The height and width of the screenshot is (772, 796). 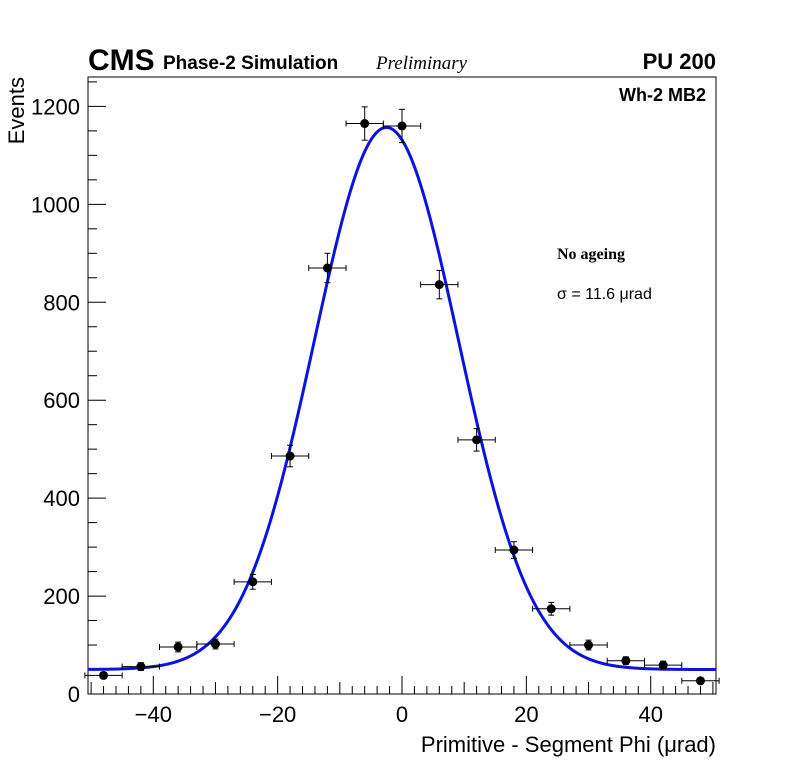 What do you see at coordinates (650, 714) in the screenshot?
I see `x-tick-label: 40` at bounding box center [650, 714].